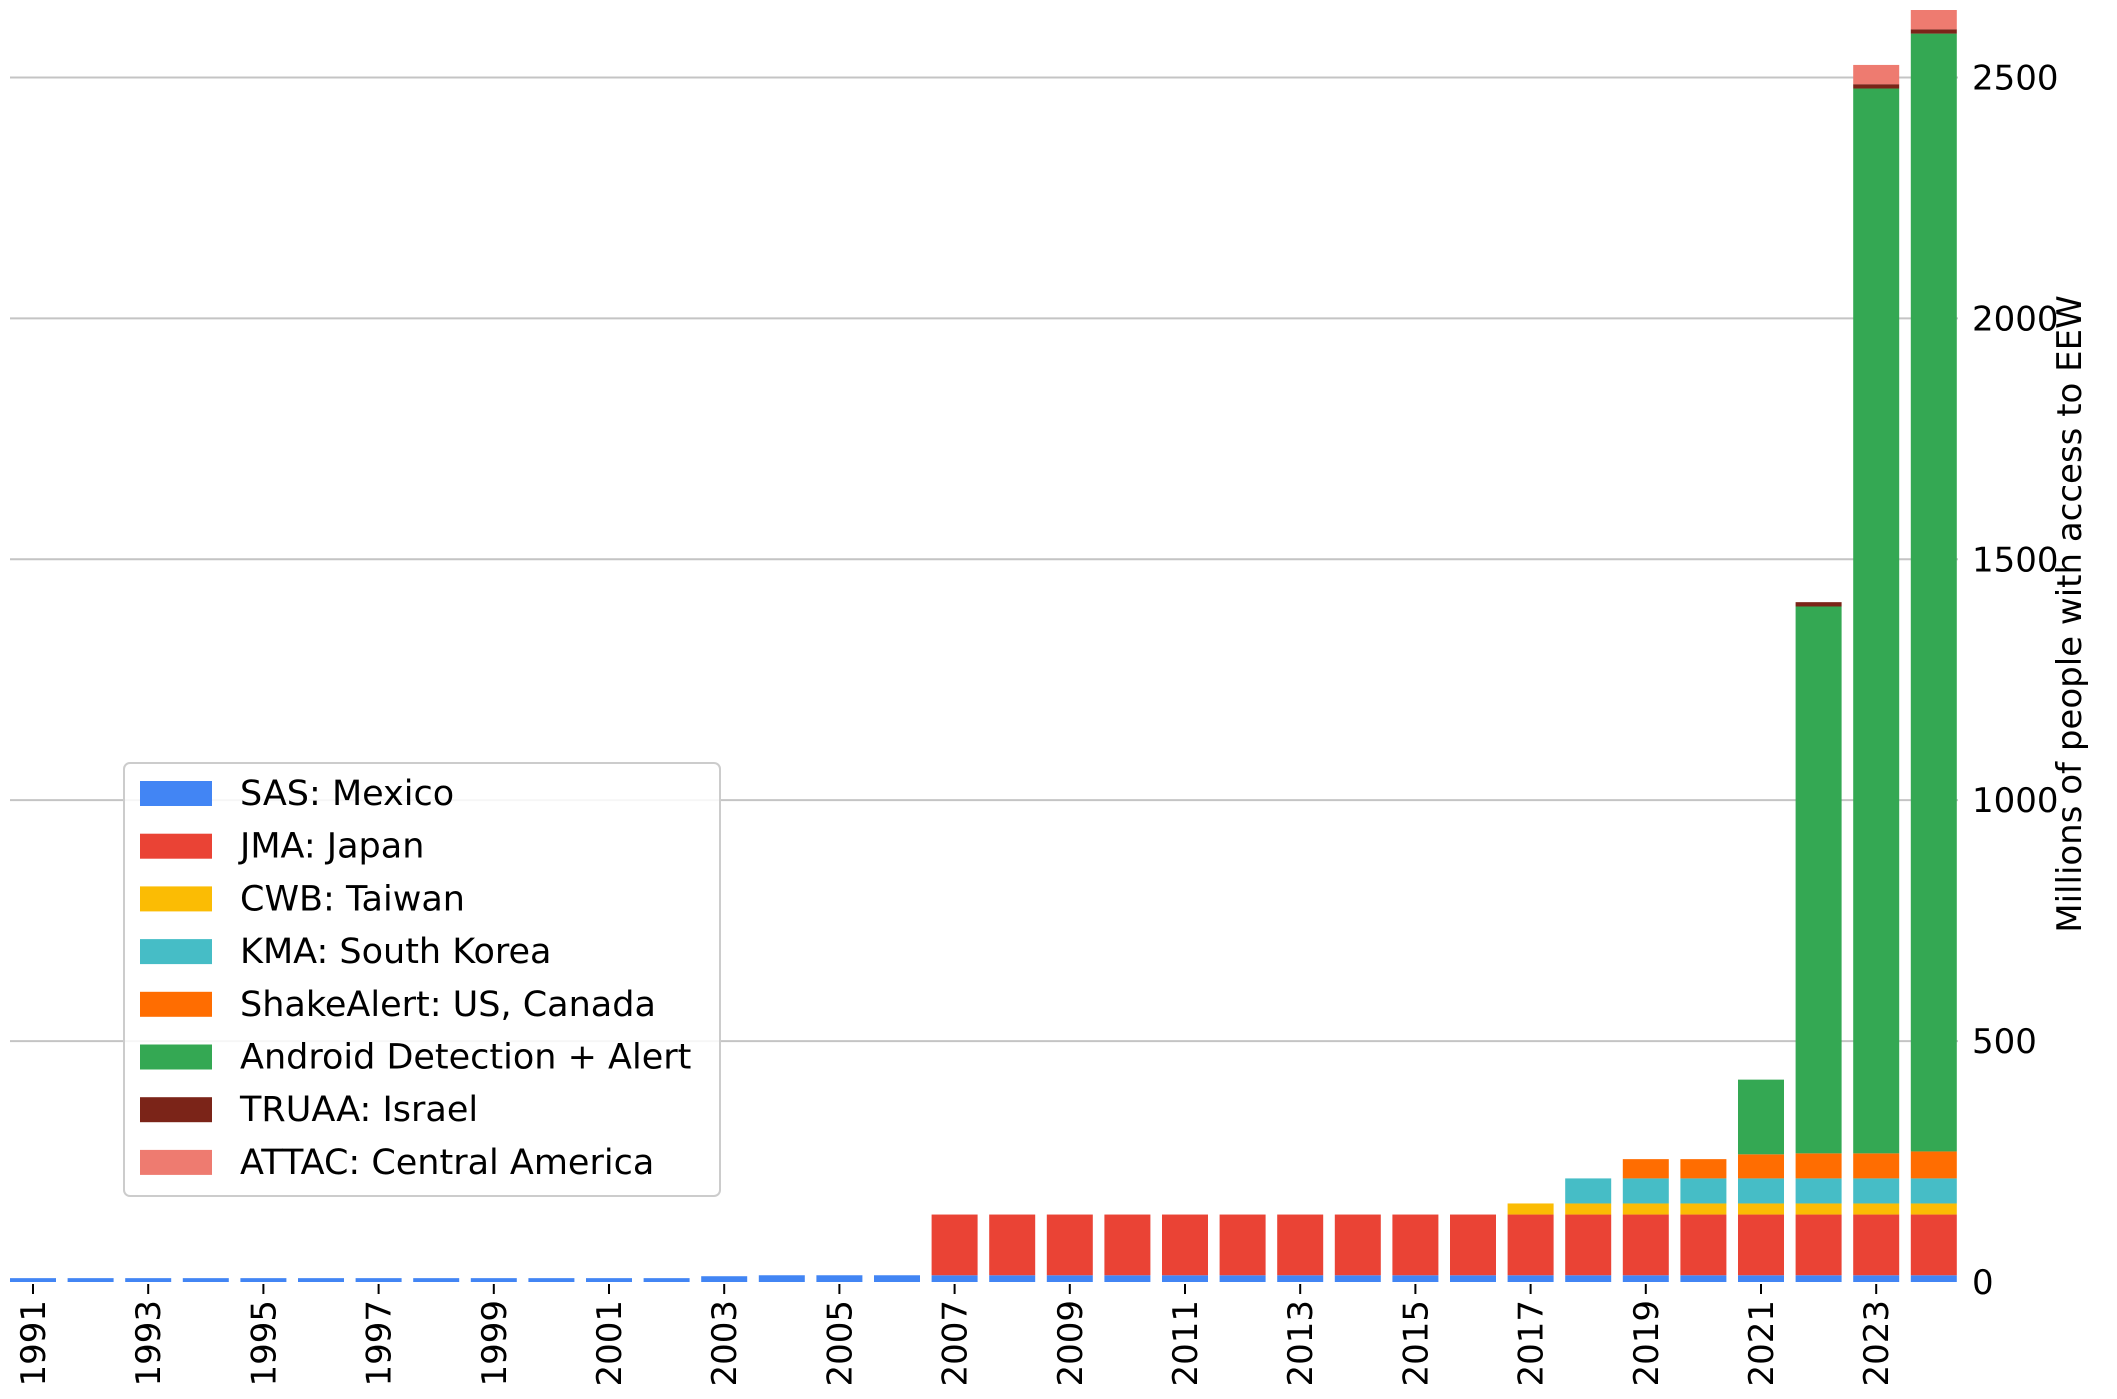  I want to click on x-tick-label: 1991, so click(34, 1343).